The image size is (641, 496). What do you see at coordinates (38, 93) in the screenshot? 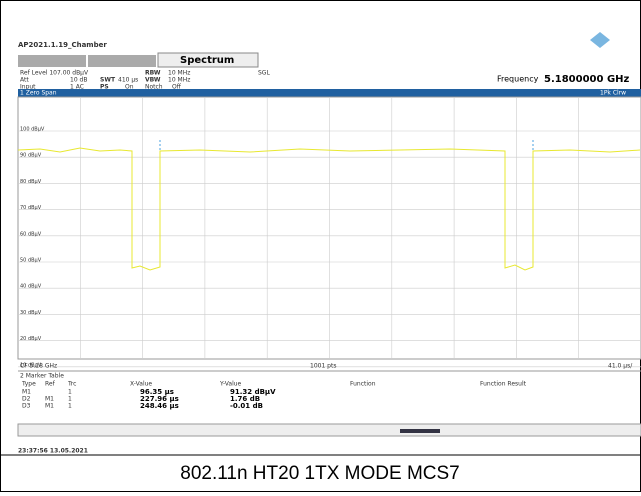
I see `window-label: 1 Zero Span` at bounding box center [38, 93].